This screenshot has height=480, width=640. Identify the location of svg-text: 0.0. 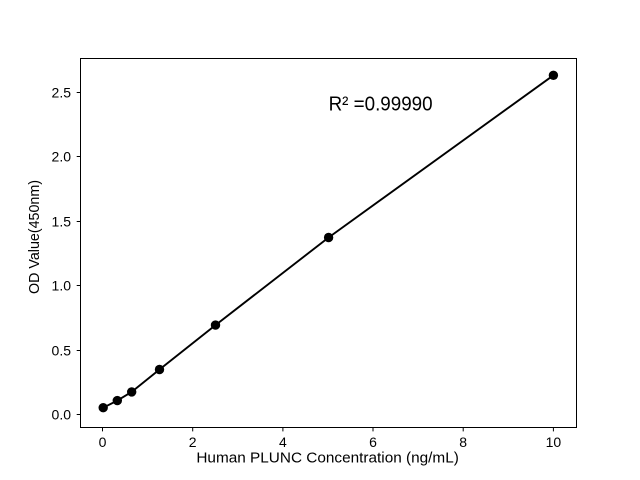
(62, 415).